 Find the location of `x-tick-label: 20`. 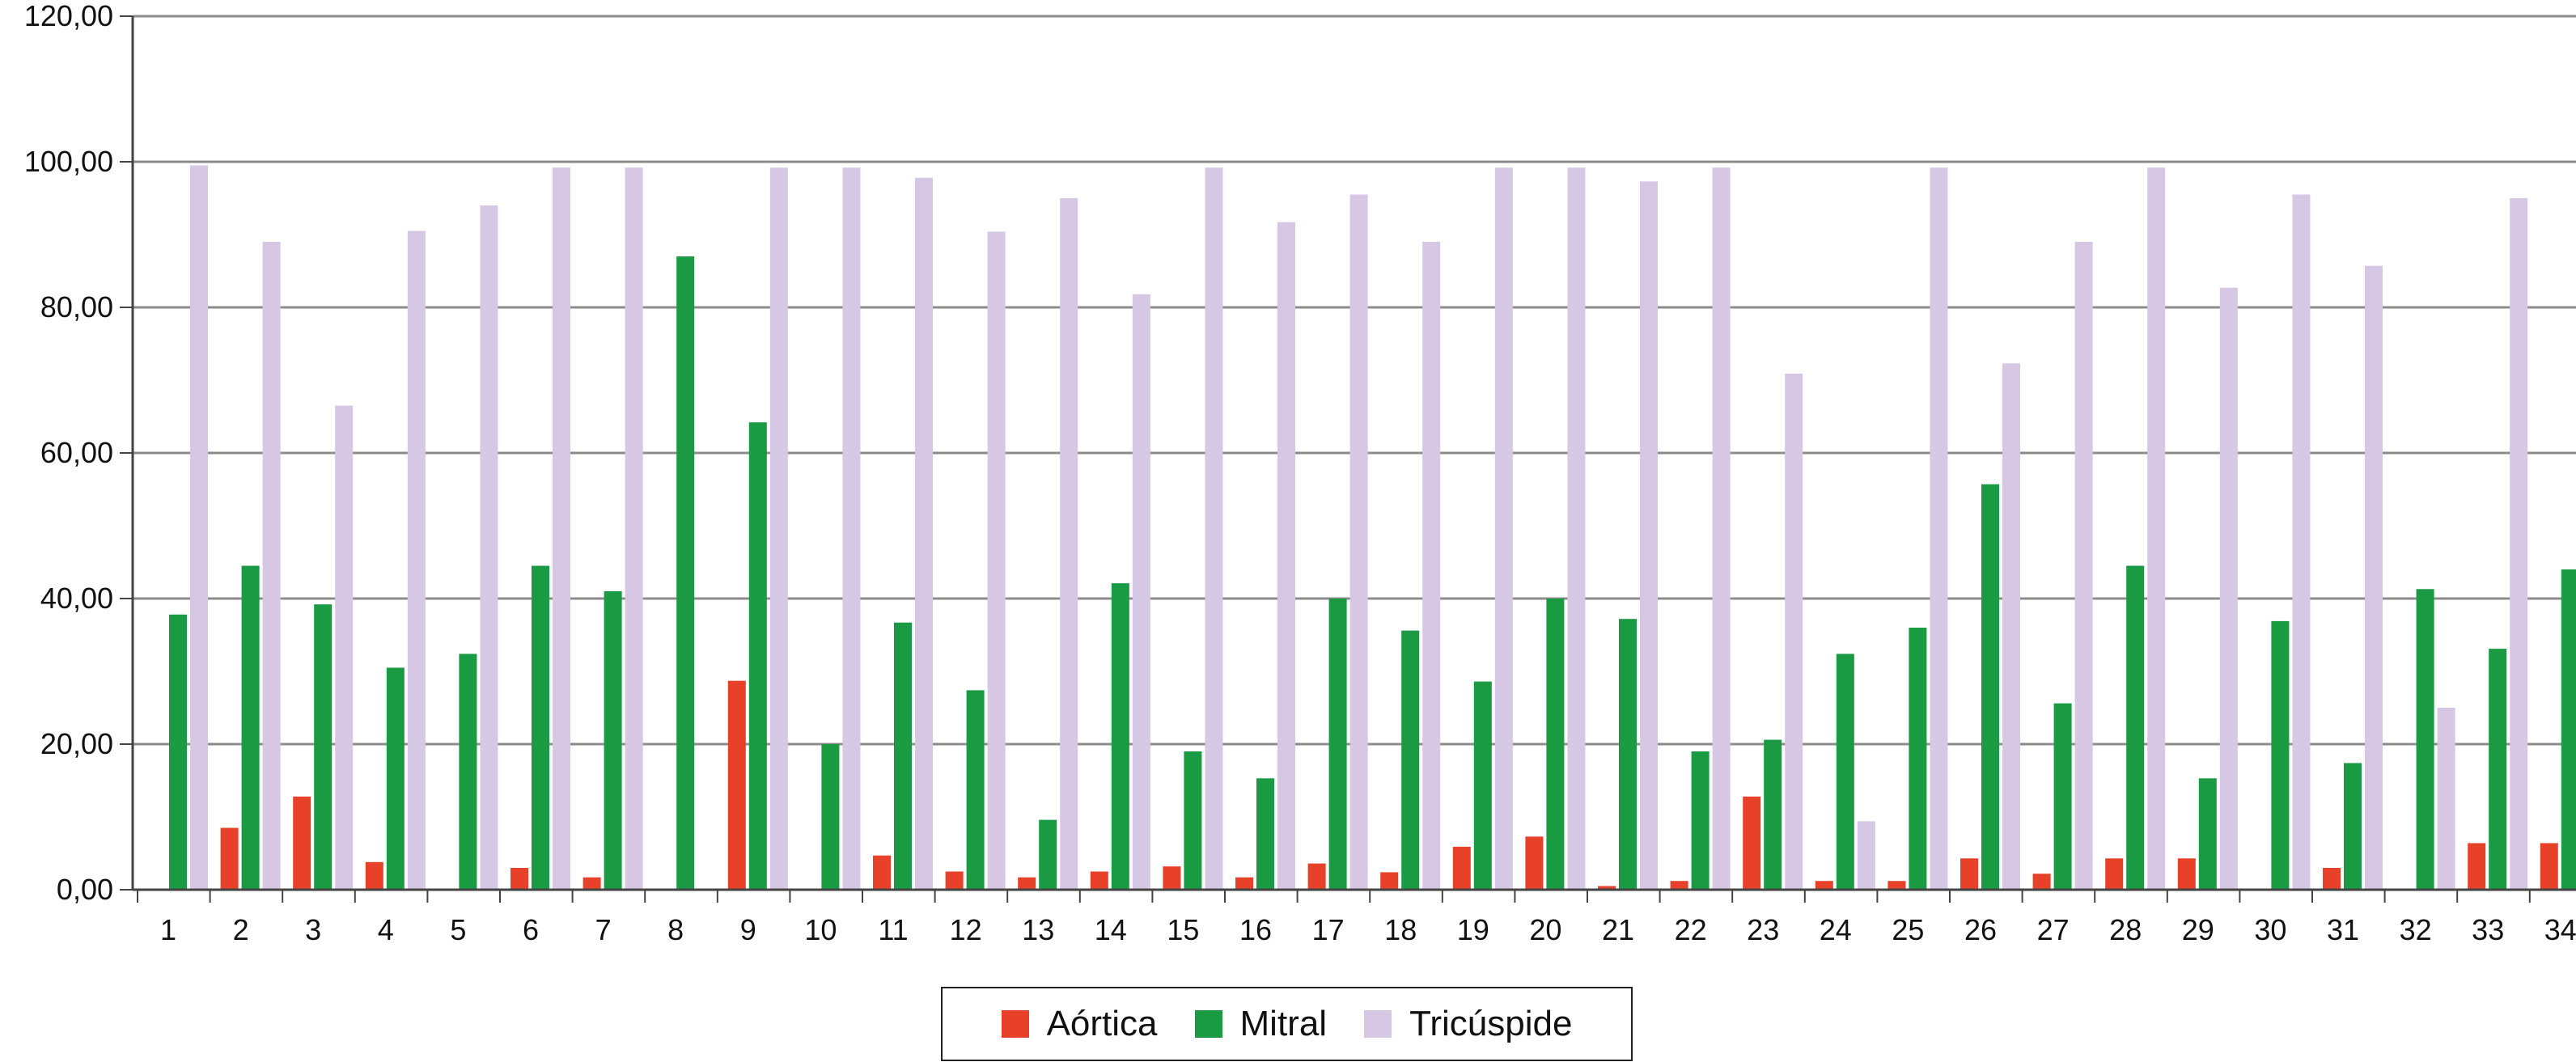

x-tick-label: 20 is located at coordinates (1545, 929).